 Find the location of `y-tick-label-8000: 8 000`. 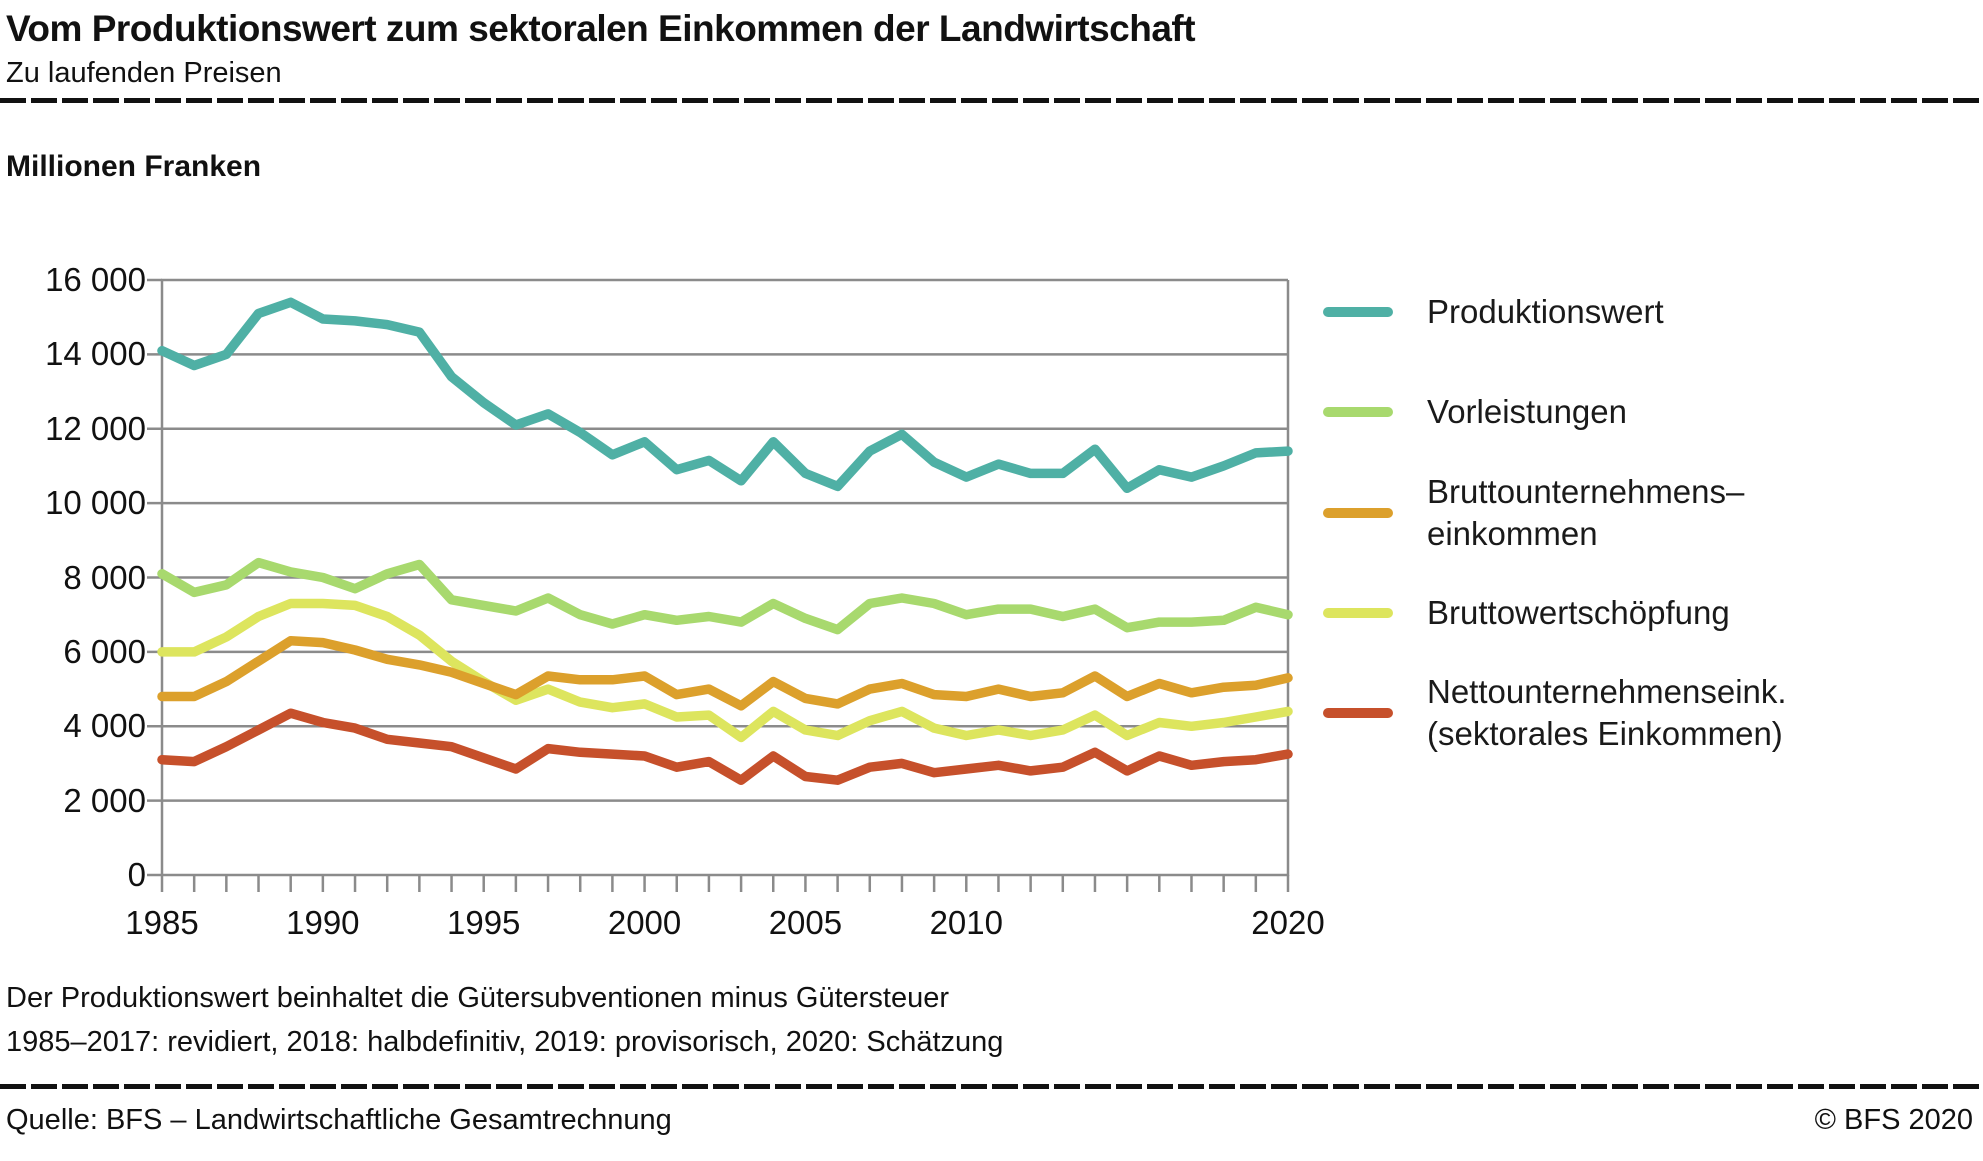

y-tick-label-8000: 8 000 is located at coordinates (104, 577).